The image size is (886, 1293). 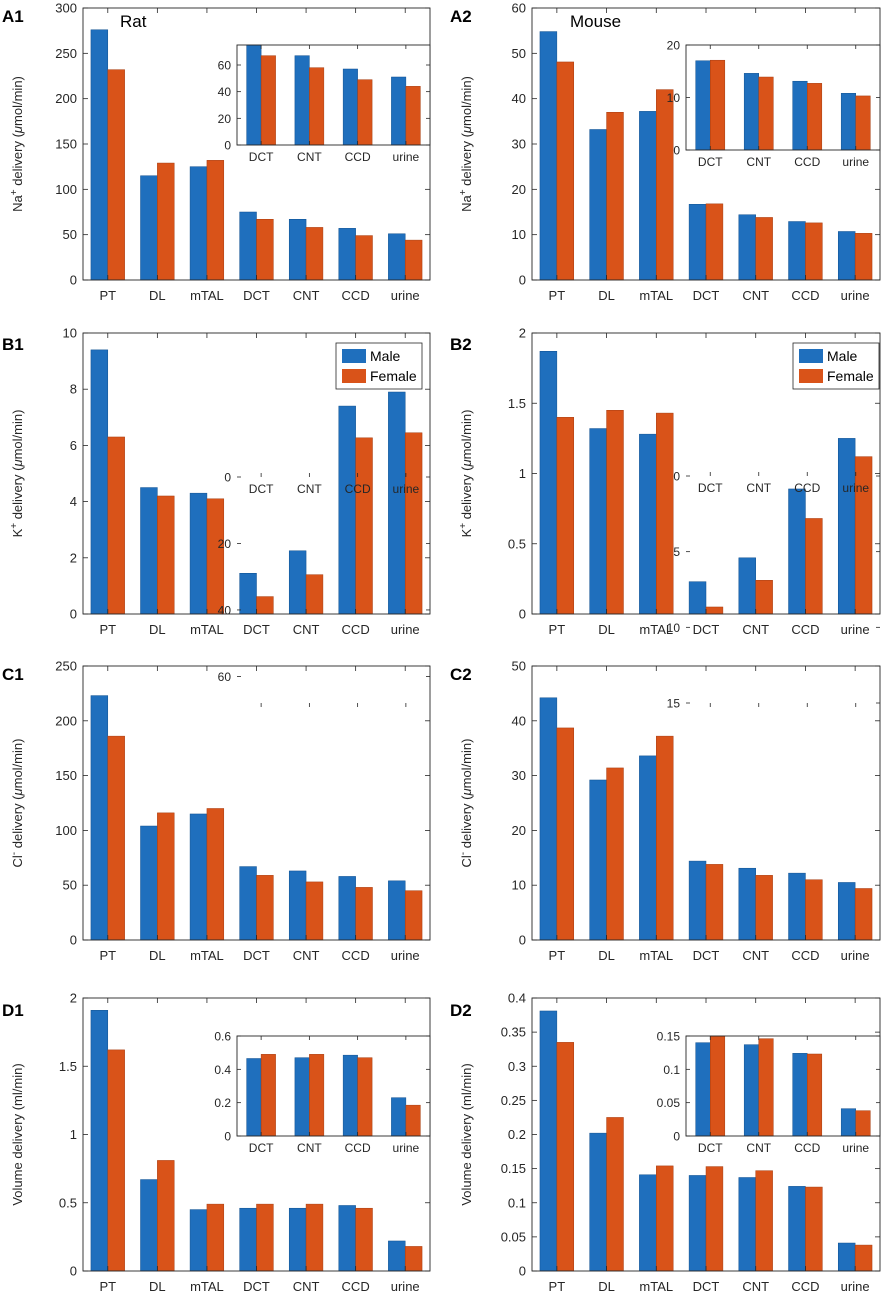 What do you see at coordinates (70, 234) in the screenshot?
I see `panel-a1-ytick-label: 50` at bounding box center [70, 234].